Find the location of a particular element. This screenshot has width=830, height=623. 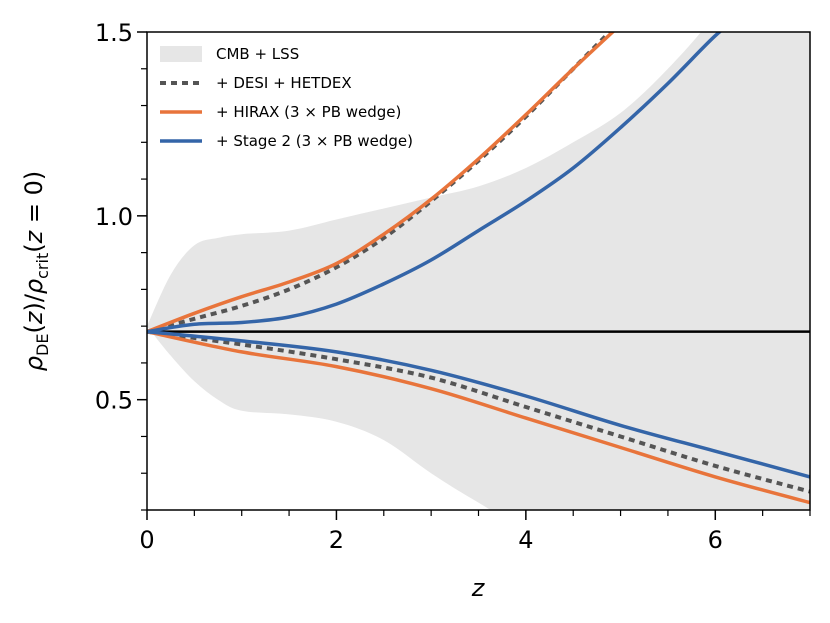

x-tick-label: 2 is located at coordinates (336, 540).